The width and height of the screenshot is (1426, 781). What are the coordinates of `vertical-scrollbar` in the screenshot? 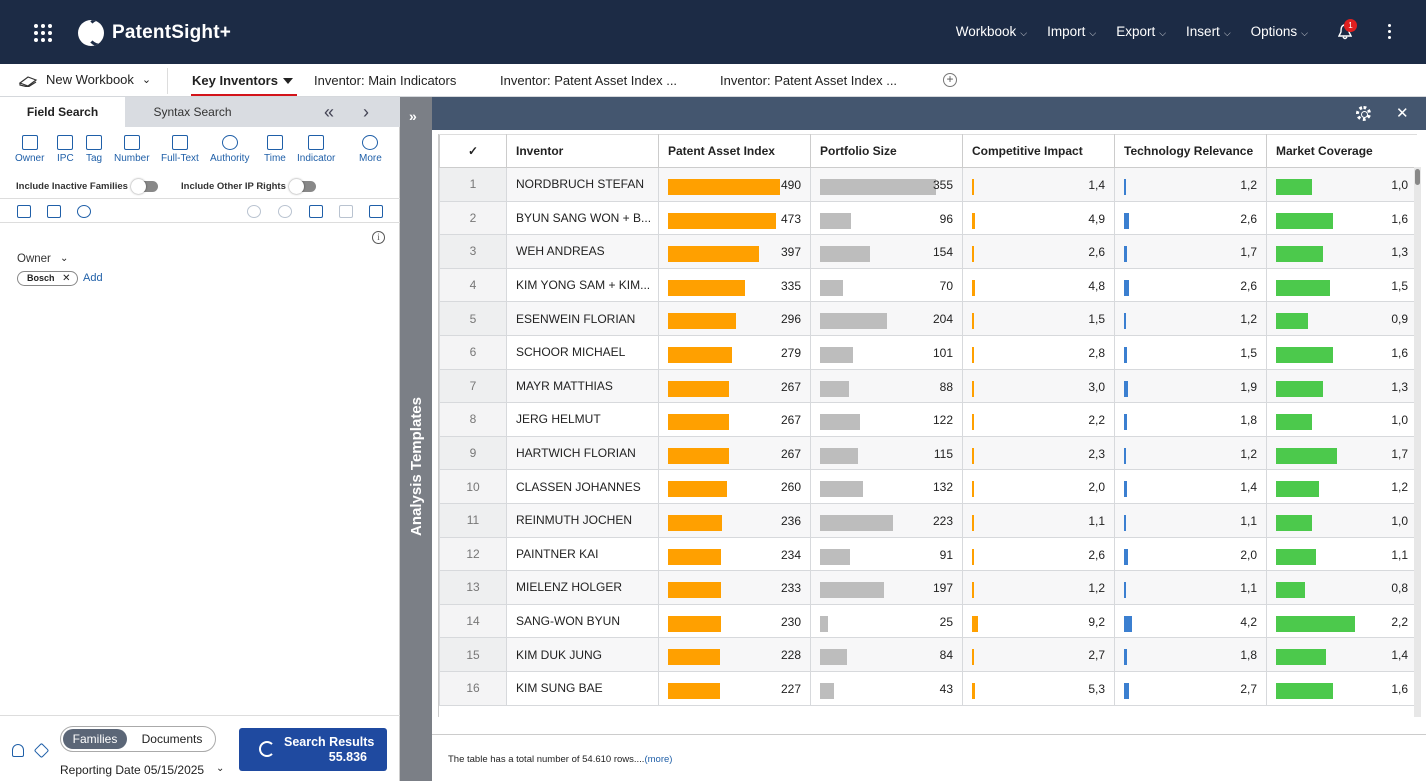 It's located at (1417, 442).